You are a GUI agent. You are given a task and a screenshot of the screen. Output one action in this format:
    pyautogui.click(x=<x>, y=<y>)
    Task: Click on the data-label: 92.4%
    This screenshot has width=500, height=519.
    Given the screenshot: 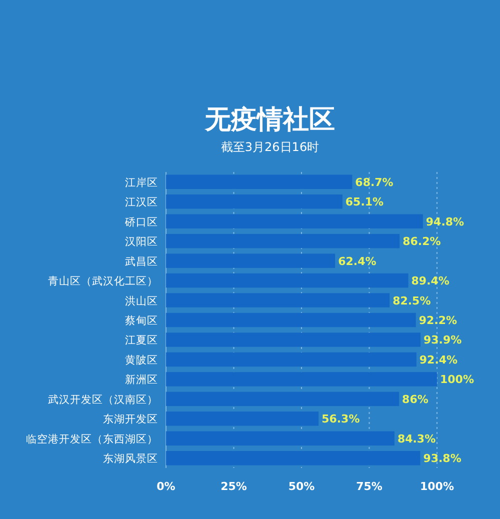 What is the action you would take?
    pyautogui.click(x=438, y=359)
    